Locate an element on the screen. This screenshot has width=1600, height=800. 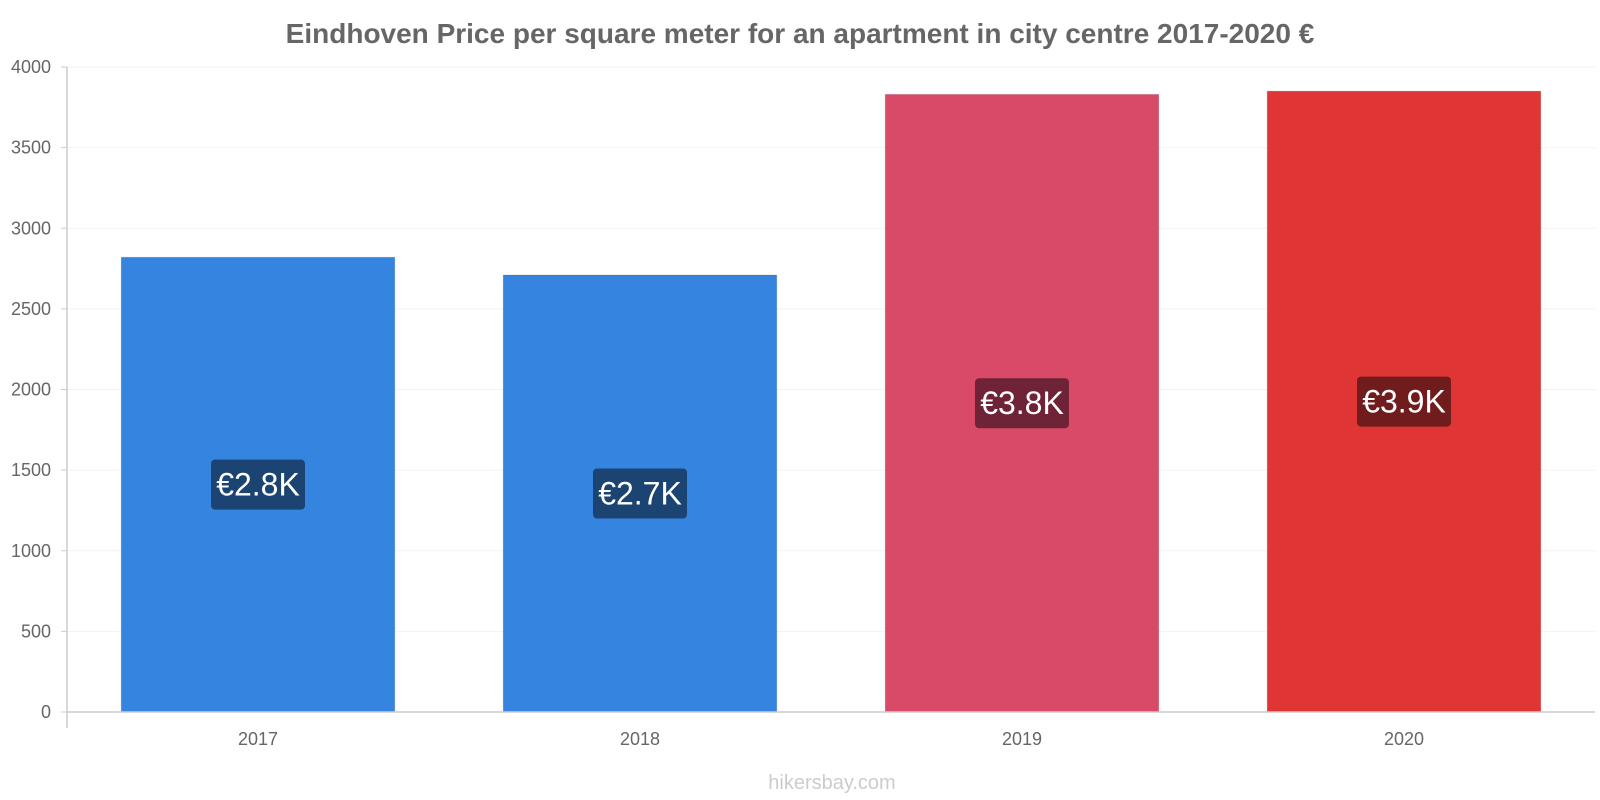
x-tick-label: 2018 is located at coordinates (640, 739).